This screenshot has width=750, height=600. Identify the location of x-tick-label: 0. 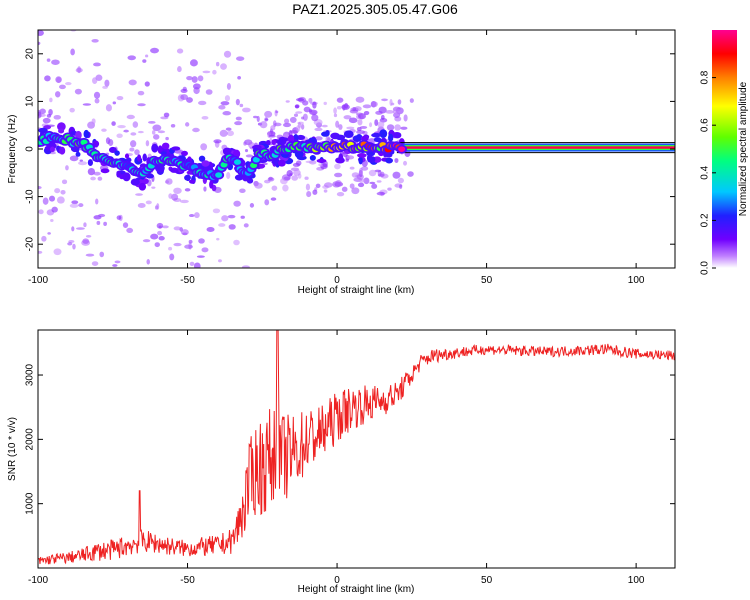
(337, 580).